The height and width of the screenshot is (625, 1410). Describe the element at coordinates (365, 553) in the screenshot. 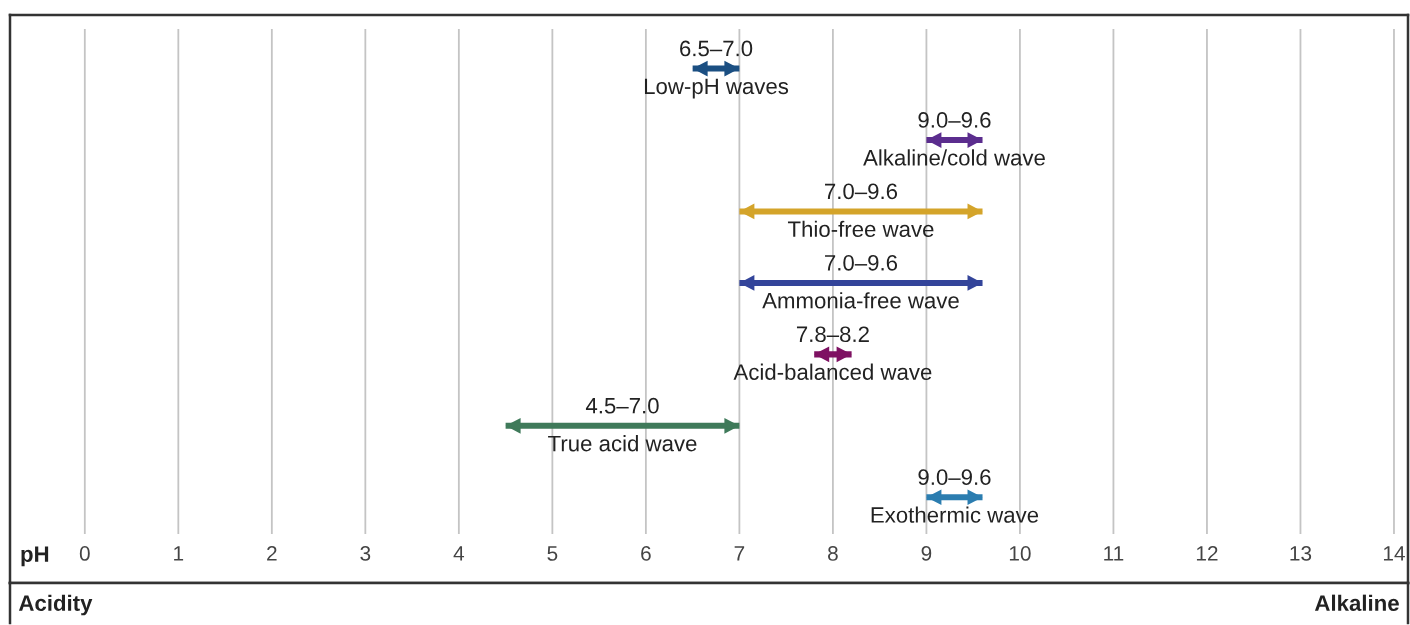

I see `x-tick-label: 3` at that location.